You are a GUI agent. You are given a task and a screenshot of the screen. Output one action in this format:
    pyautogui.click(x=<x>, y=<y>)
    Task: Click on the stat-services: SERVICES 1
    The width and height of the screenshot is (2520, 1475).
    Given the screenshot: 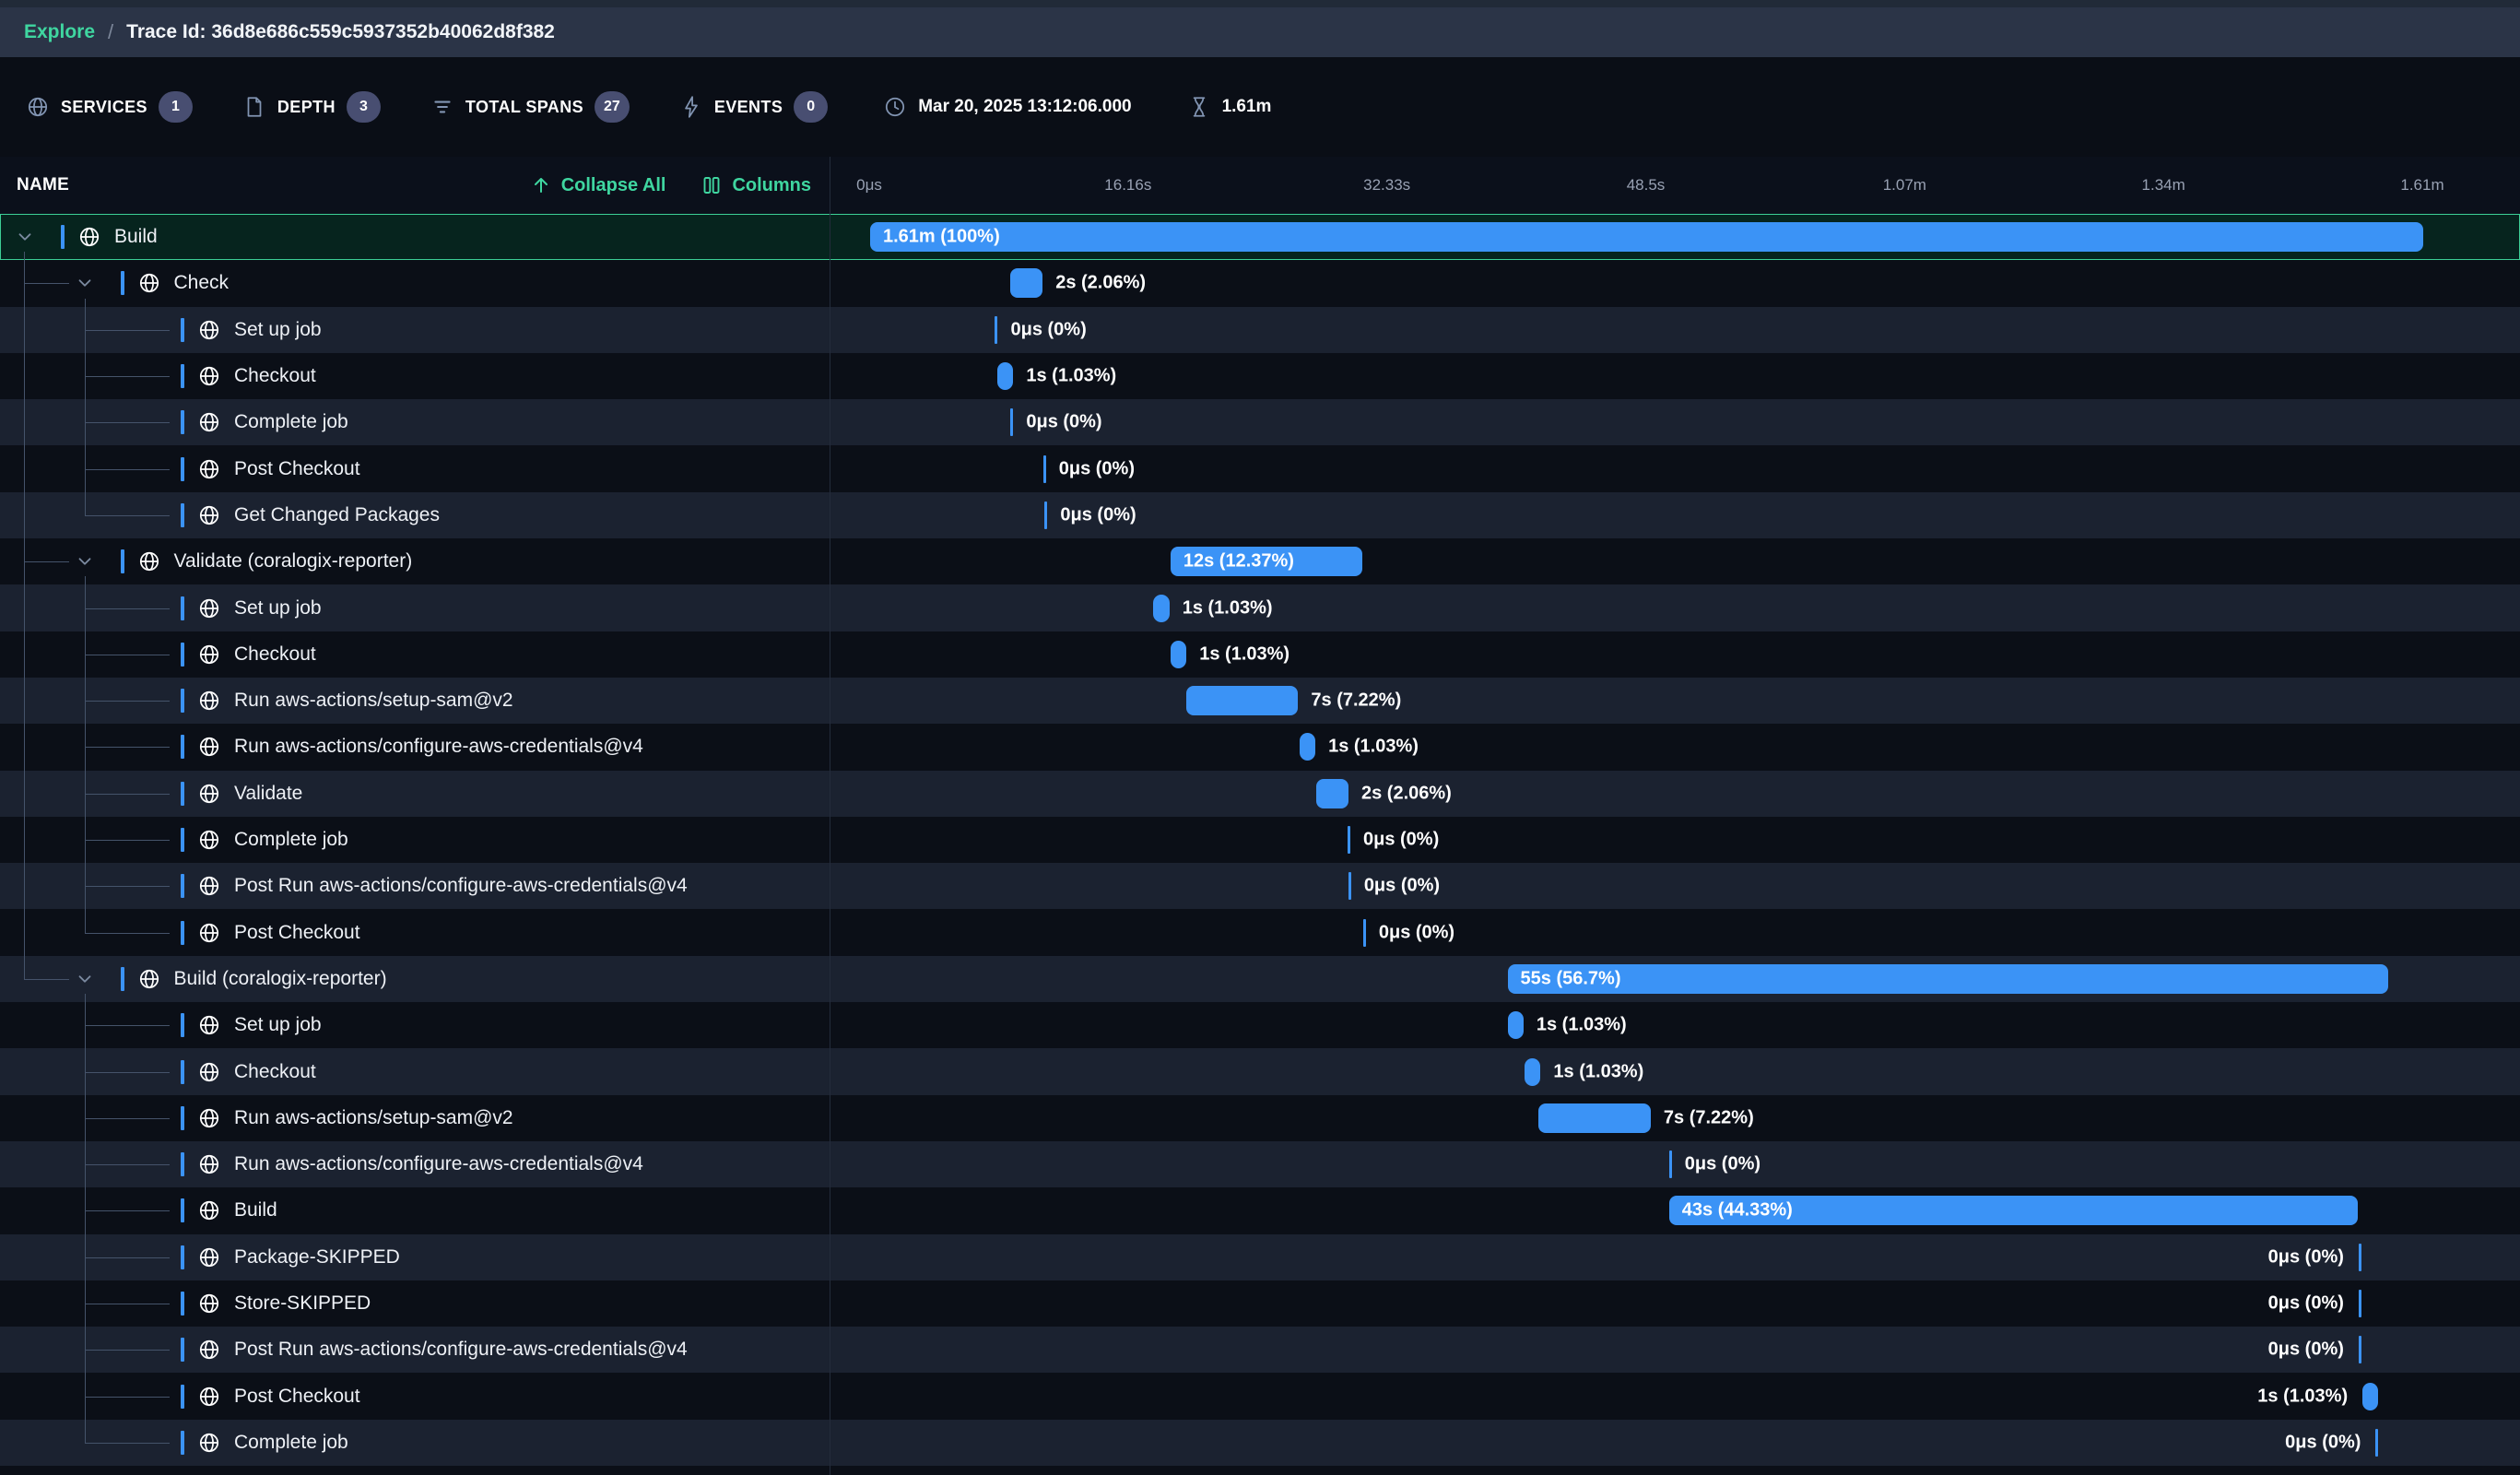 What is the action you would take?
    pyautogui.click(x=109, y=107)
    